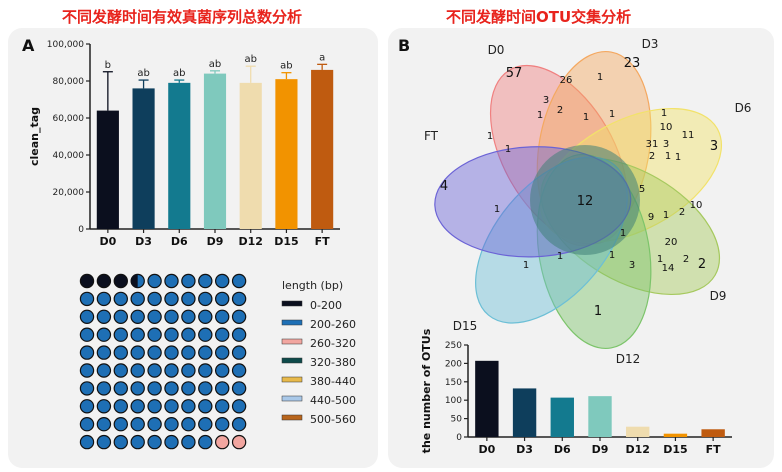 This screenshot has height=472, width=782. What do you see at coordinates (69, 82) in the screenshot?
I see `y-tick-label: 80,000` at bounding box center [69, 82].